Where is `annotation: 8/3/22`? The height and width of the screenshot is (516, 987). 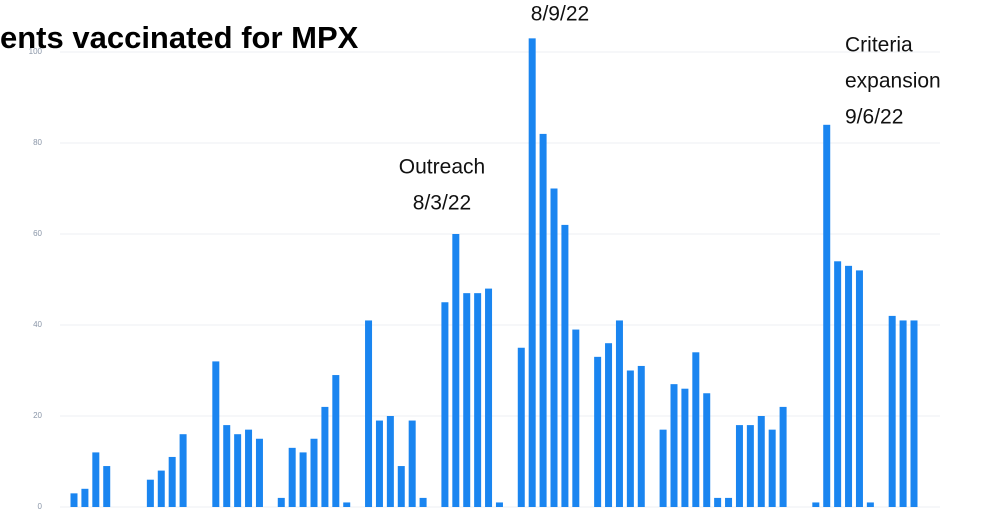 annotation: 8/3/22 is located at coordinates (442, 203).